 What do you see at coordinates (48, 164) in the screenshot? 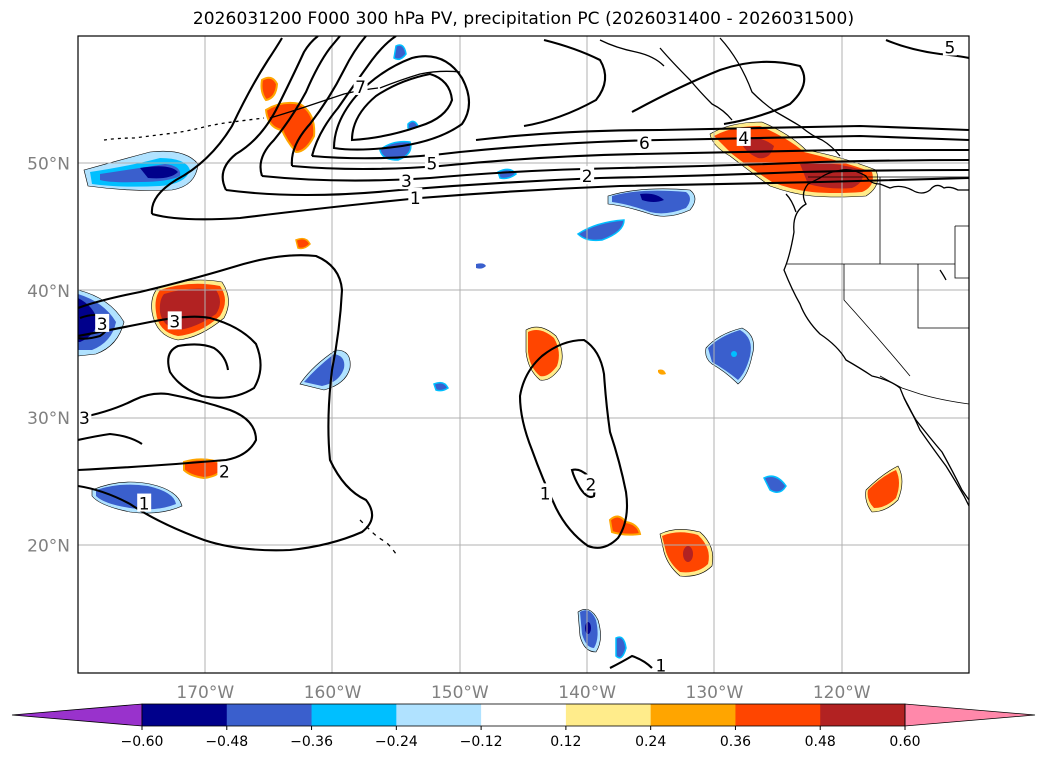
I see `lat-tick-label: 50°N` at bounding box center [48, 164].